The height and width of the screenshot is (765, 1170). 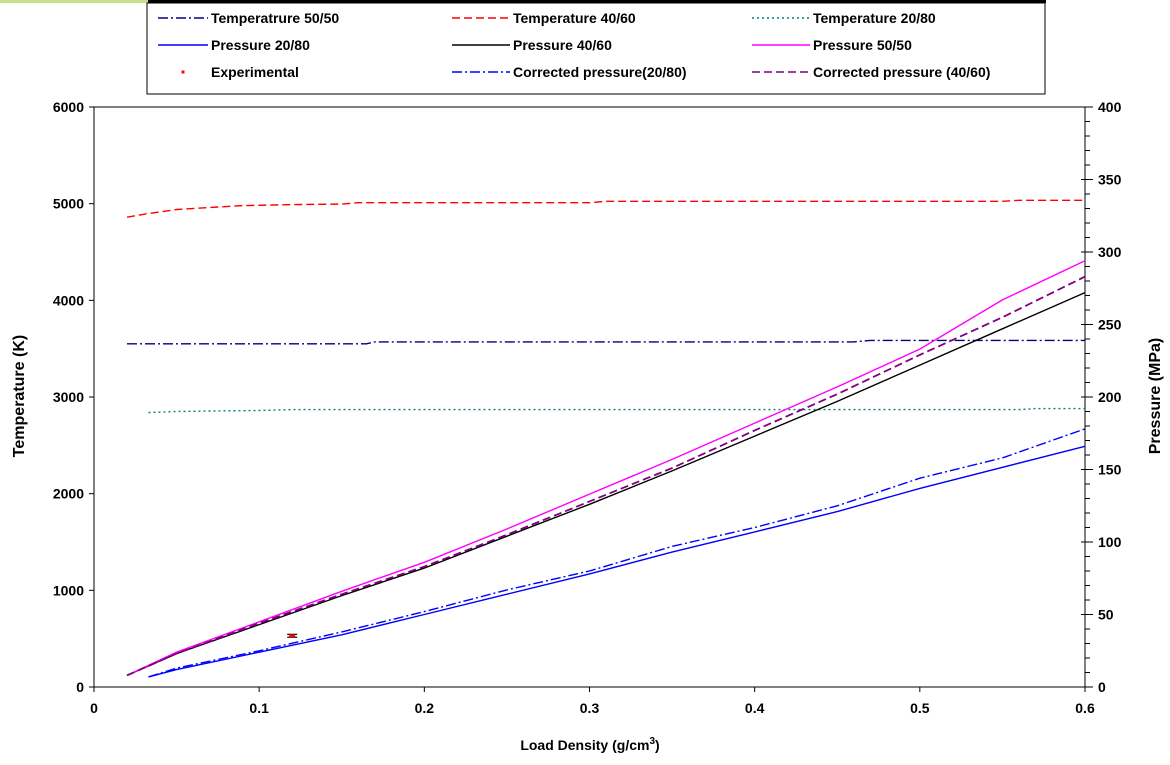 I want to click on y-axis-left-title: Temperature (K), so click(x=19, y=396).